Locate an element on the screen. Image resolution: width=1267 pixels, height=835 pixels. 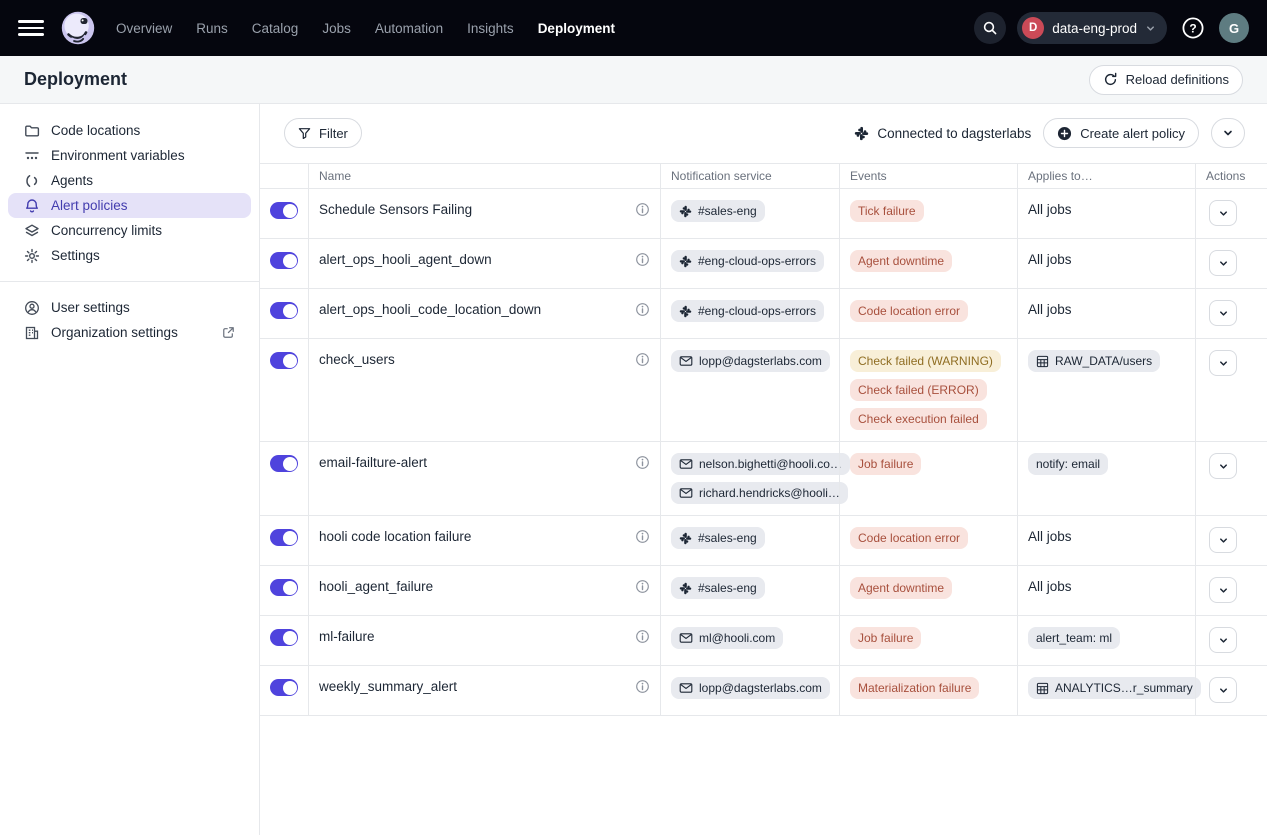
applies-to-cell: RAW_DATA/users is located at coordinates (1106, 390).